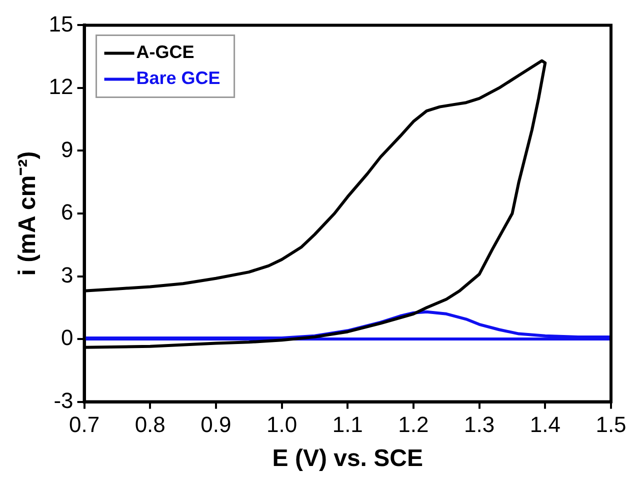  I want to click on x-tick-label: 0.8, so click(150, 425).